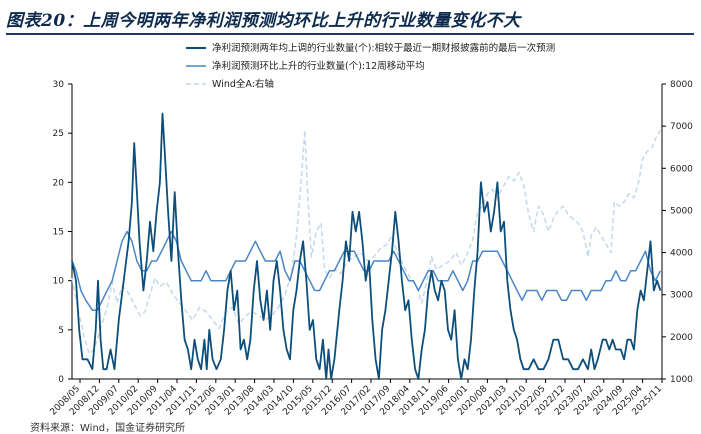 The height and width of the screenshot is (434, 701). I want to click on y-tick-label: 25, so click(58, 134).